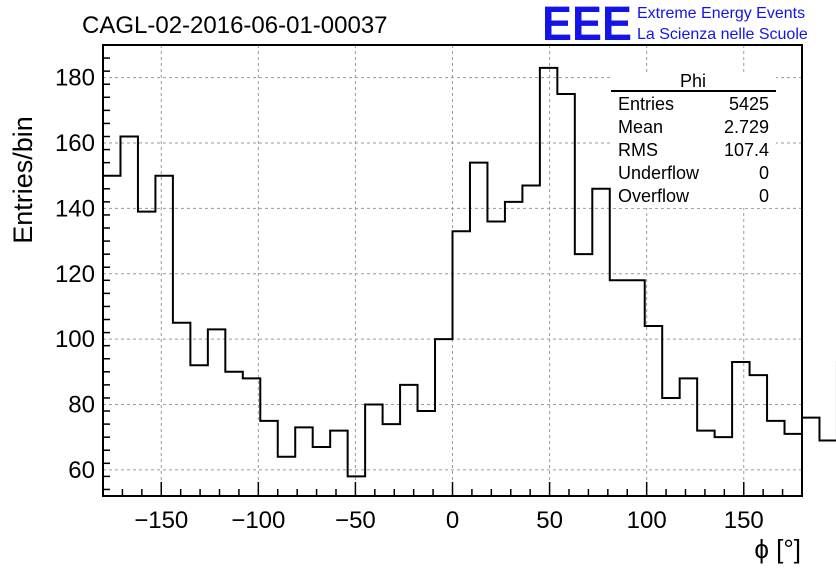 The image size is (836, 572). What do you see at coordinates (355, 520) in the screenshot?
I see `x-tick-label: −50` at bounding box center [355, 520].